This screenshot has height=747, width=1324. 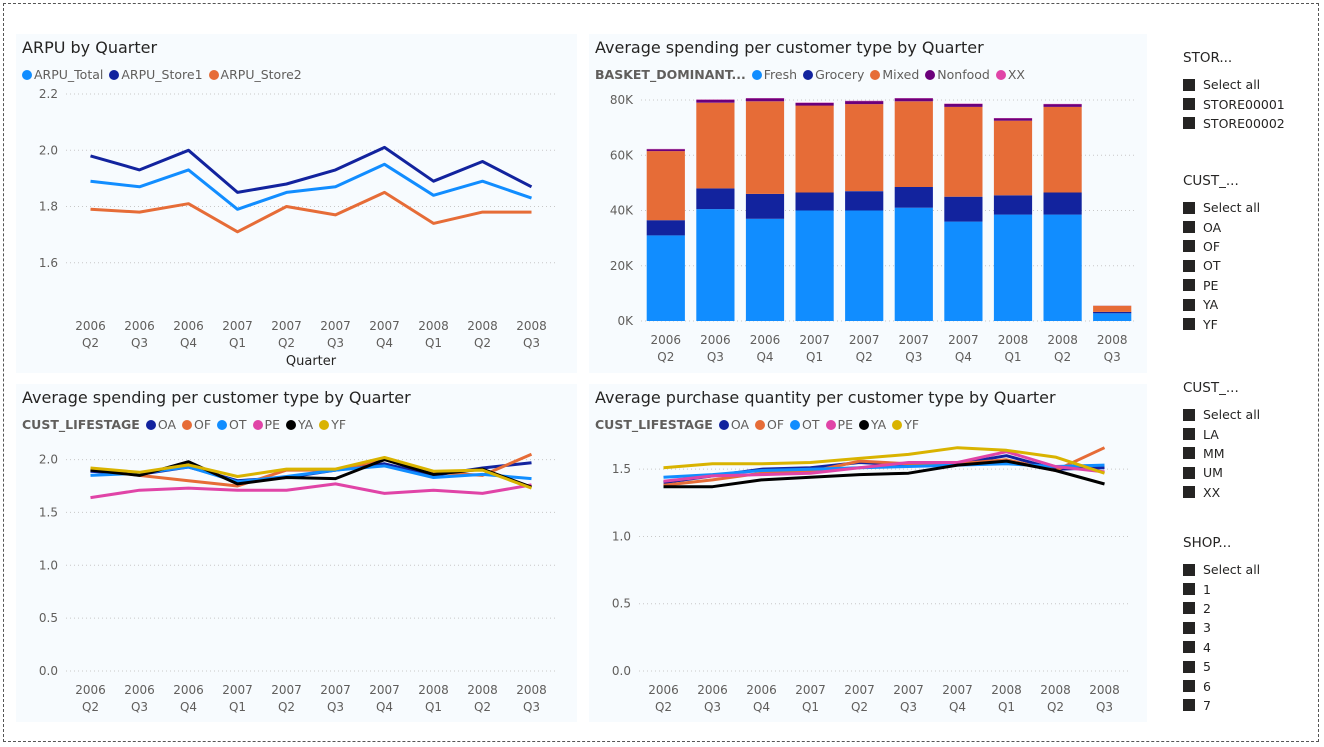 I want to click on slicer-option: YF, so click(x=1221, y=323).